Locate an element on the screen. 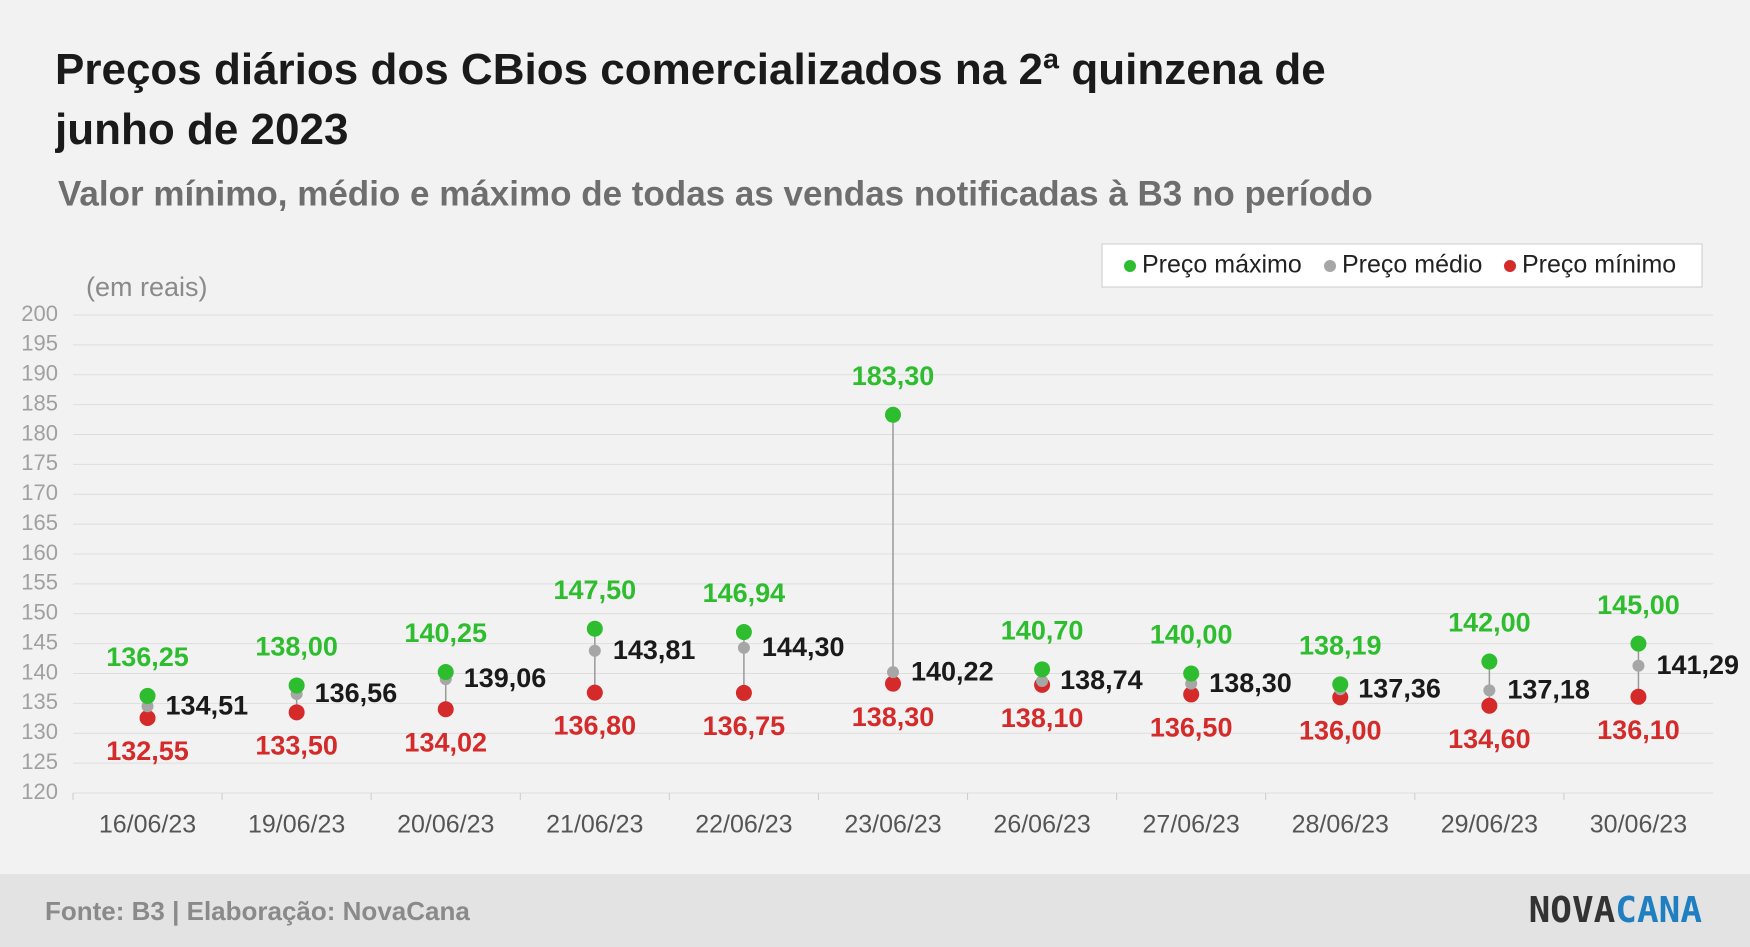 The width and height of the screenshot is (1750, 947). legend-label: Preço mínimo is located at coordinates (1599, 265).